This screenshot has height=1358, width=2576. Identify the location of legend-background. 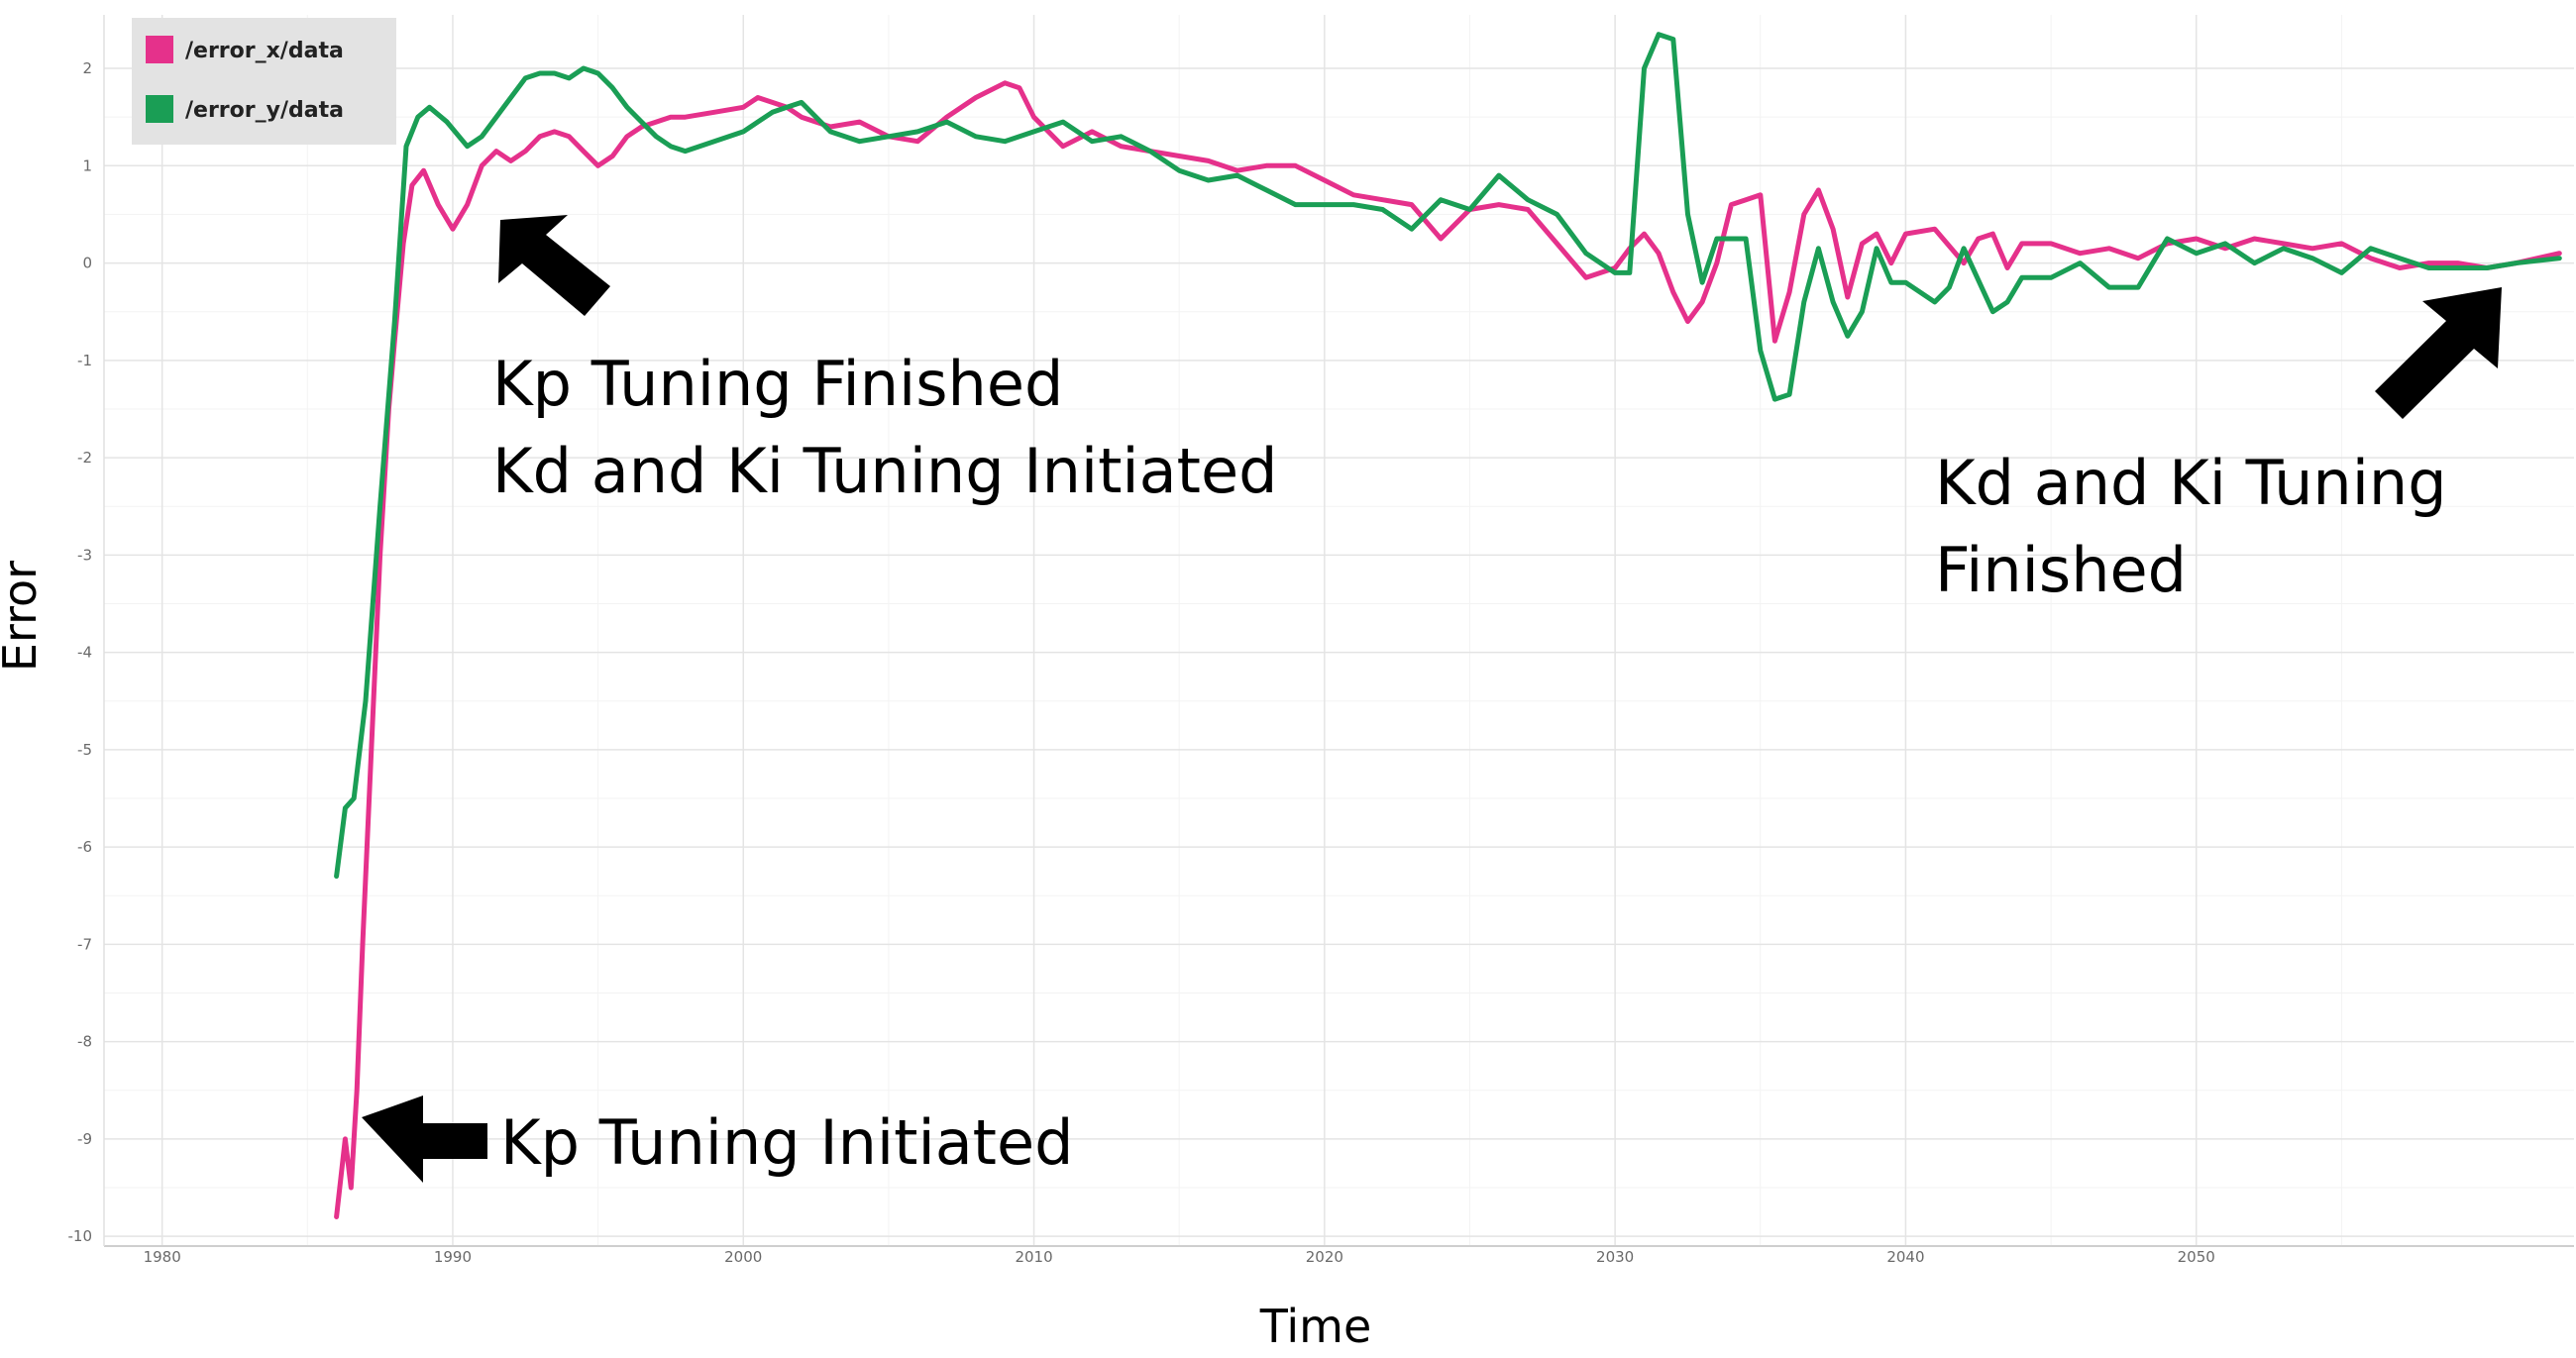
(264, 81).